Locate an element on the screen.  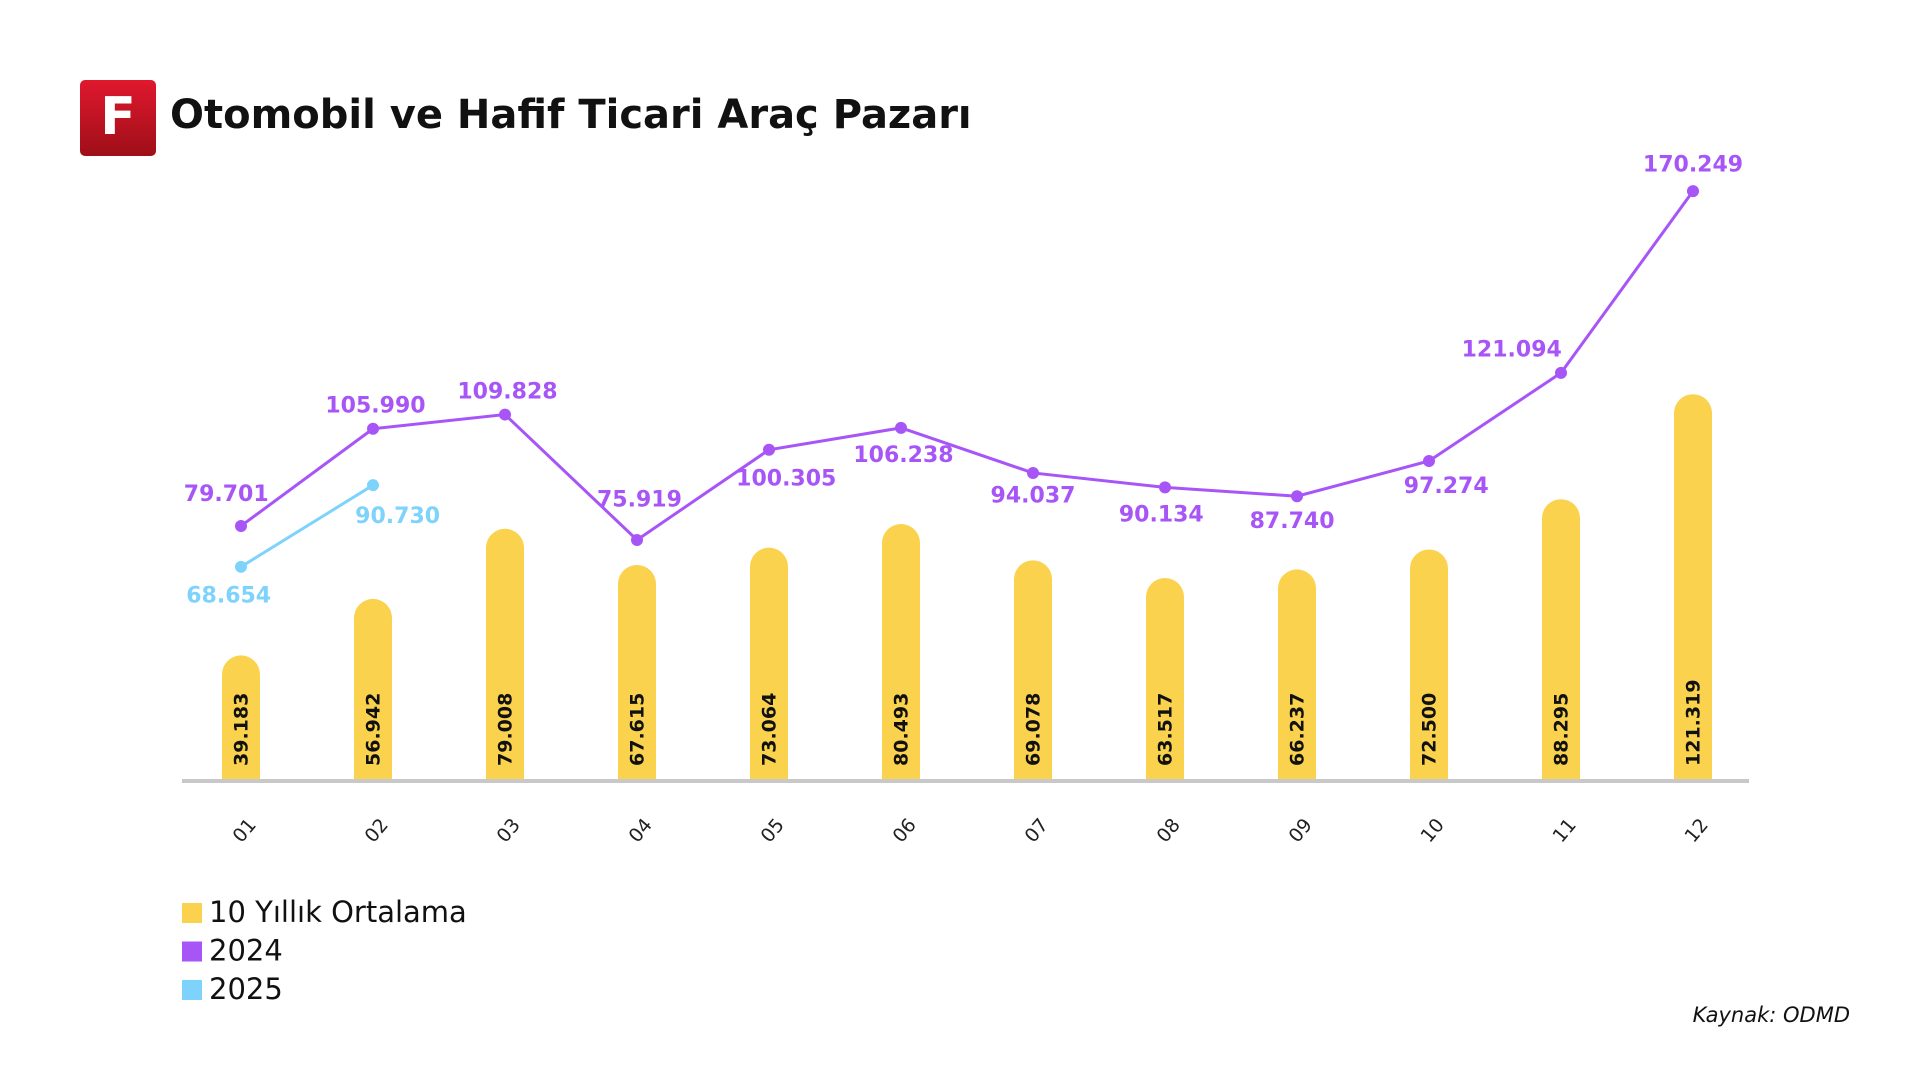
line-value-label: 79.701 is located at coordinates (226, 494).